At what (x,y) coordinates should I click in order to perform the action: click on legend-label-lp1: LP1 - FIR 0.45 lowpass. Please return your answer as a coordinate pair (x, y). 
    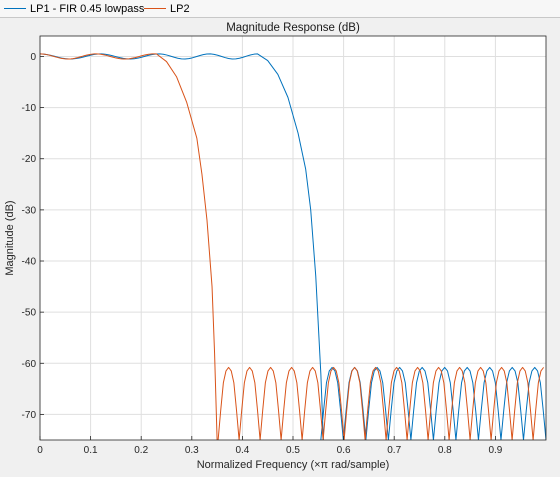
    Looking at the image, I should click on (87, 8).